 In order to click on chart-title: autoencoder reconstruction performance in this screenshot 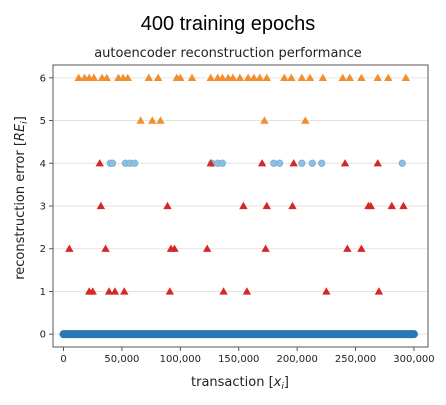, I will do `click(228, 53)`.